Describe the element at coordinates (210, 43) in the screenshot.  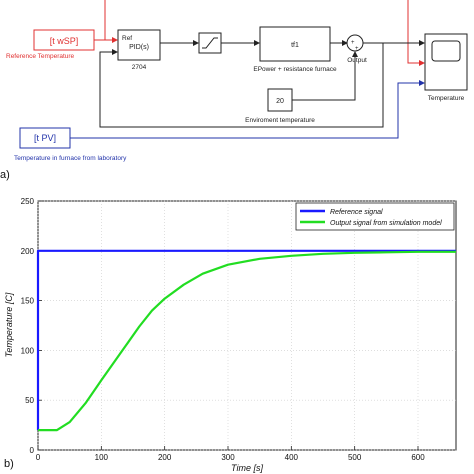
I see `saturation-icon` at that location.